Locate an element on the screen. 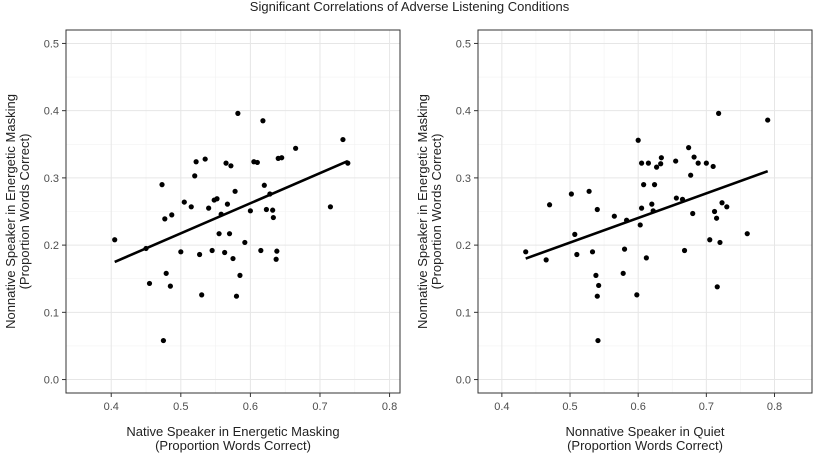 This screenshot has height=453, width=819. panel2-y-tick-label: 0.5 is located at coordinates (463, 44).